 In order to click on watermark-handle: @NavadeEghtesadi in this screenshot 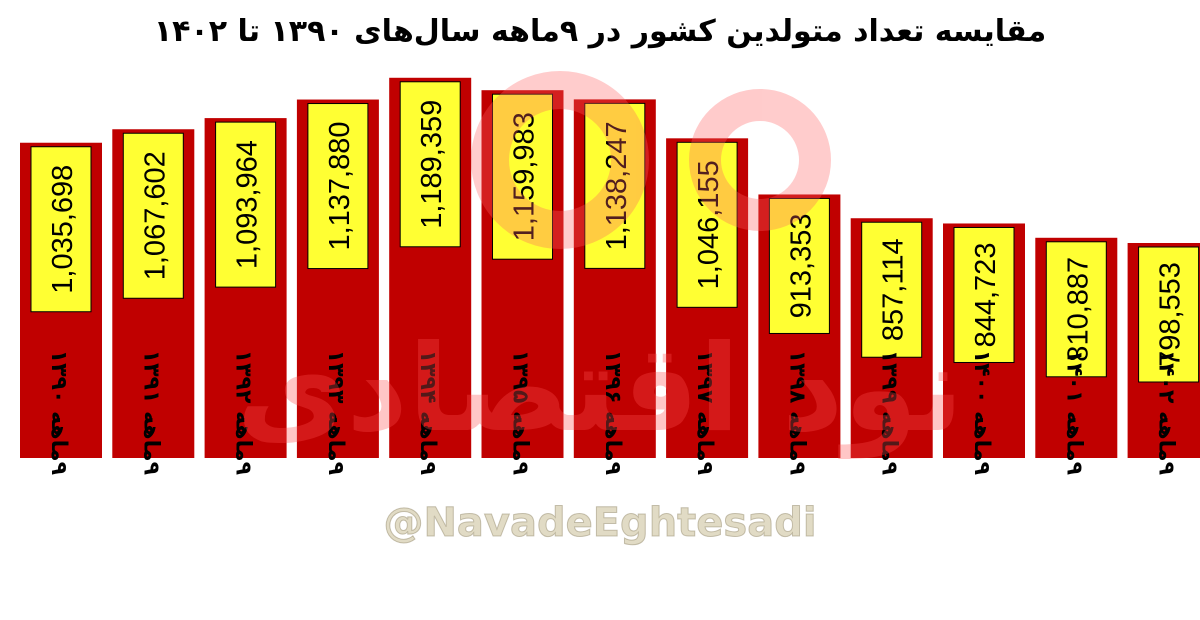, I will do `click(600, 523)`.